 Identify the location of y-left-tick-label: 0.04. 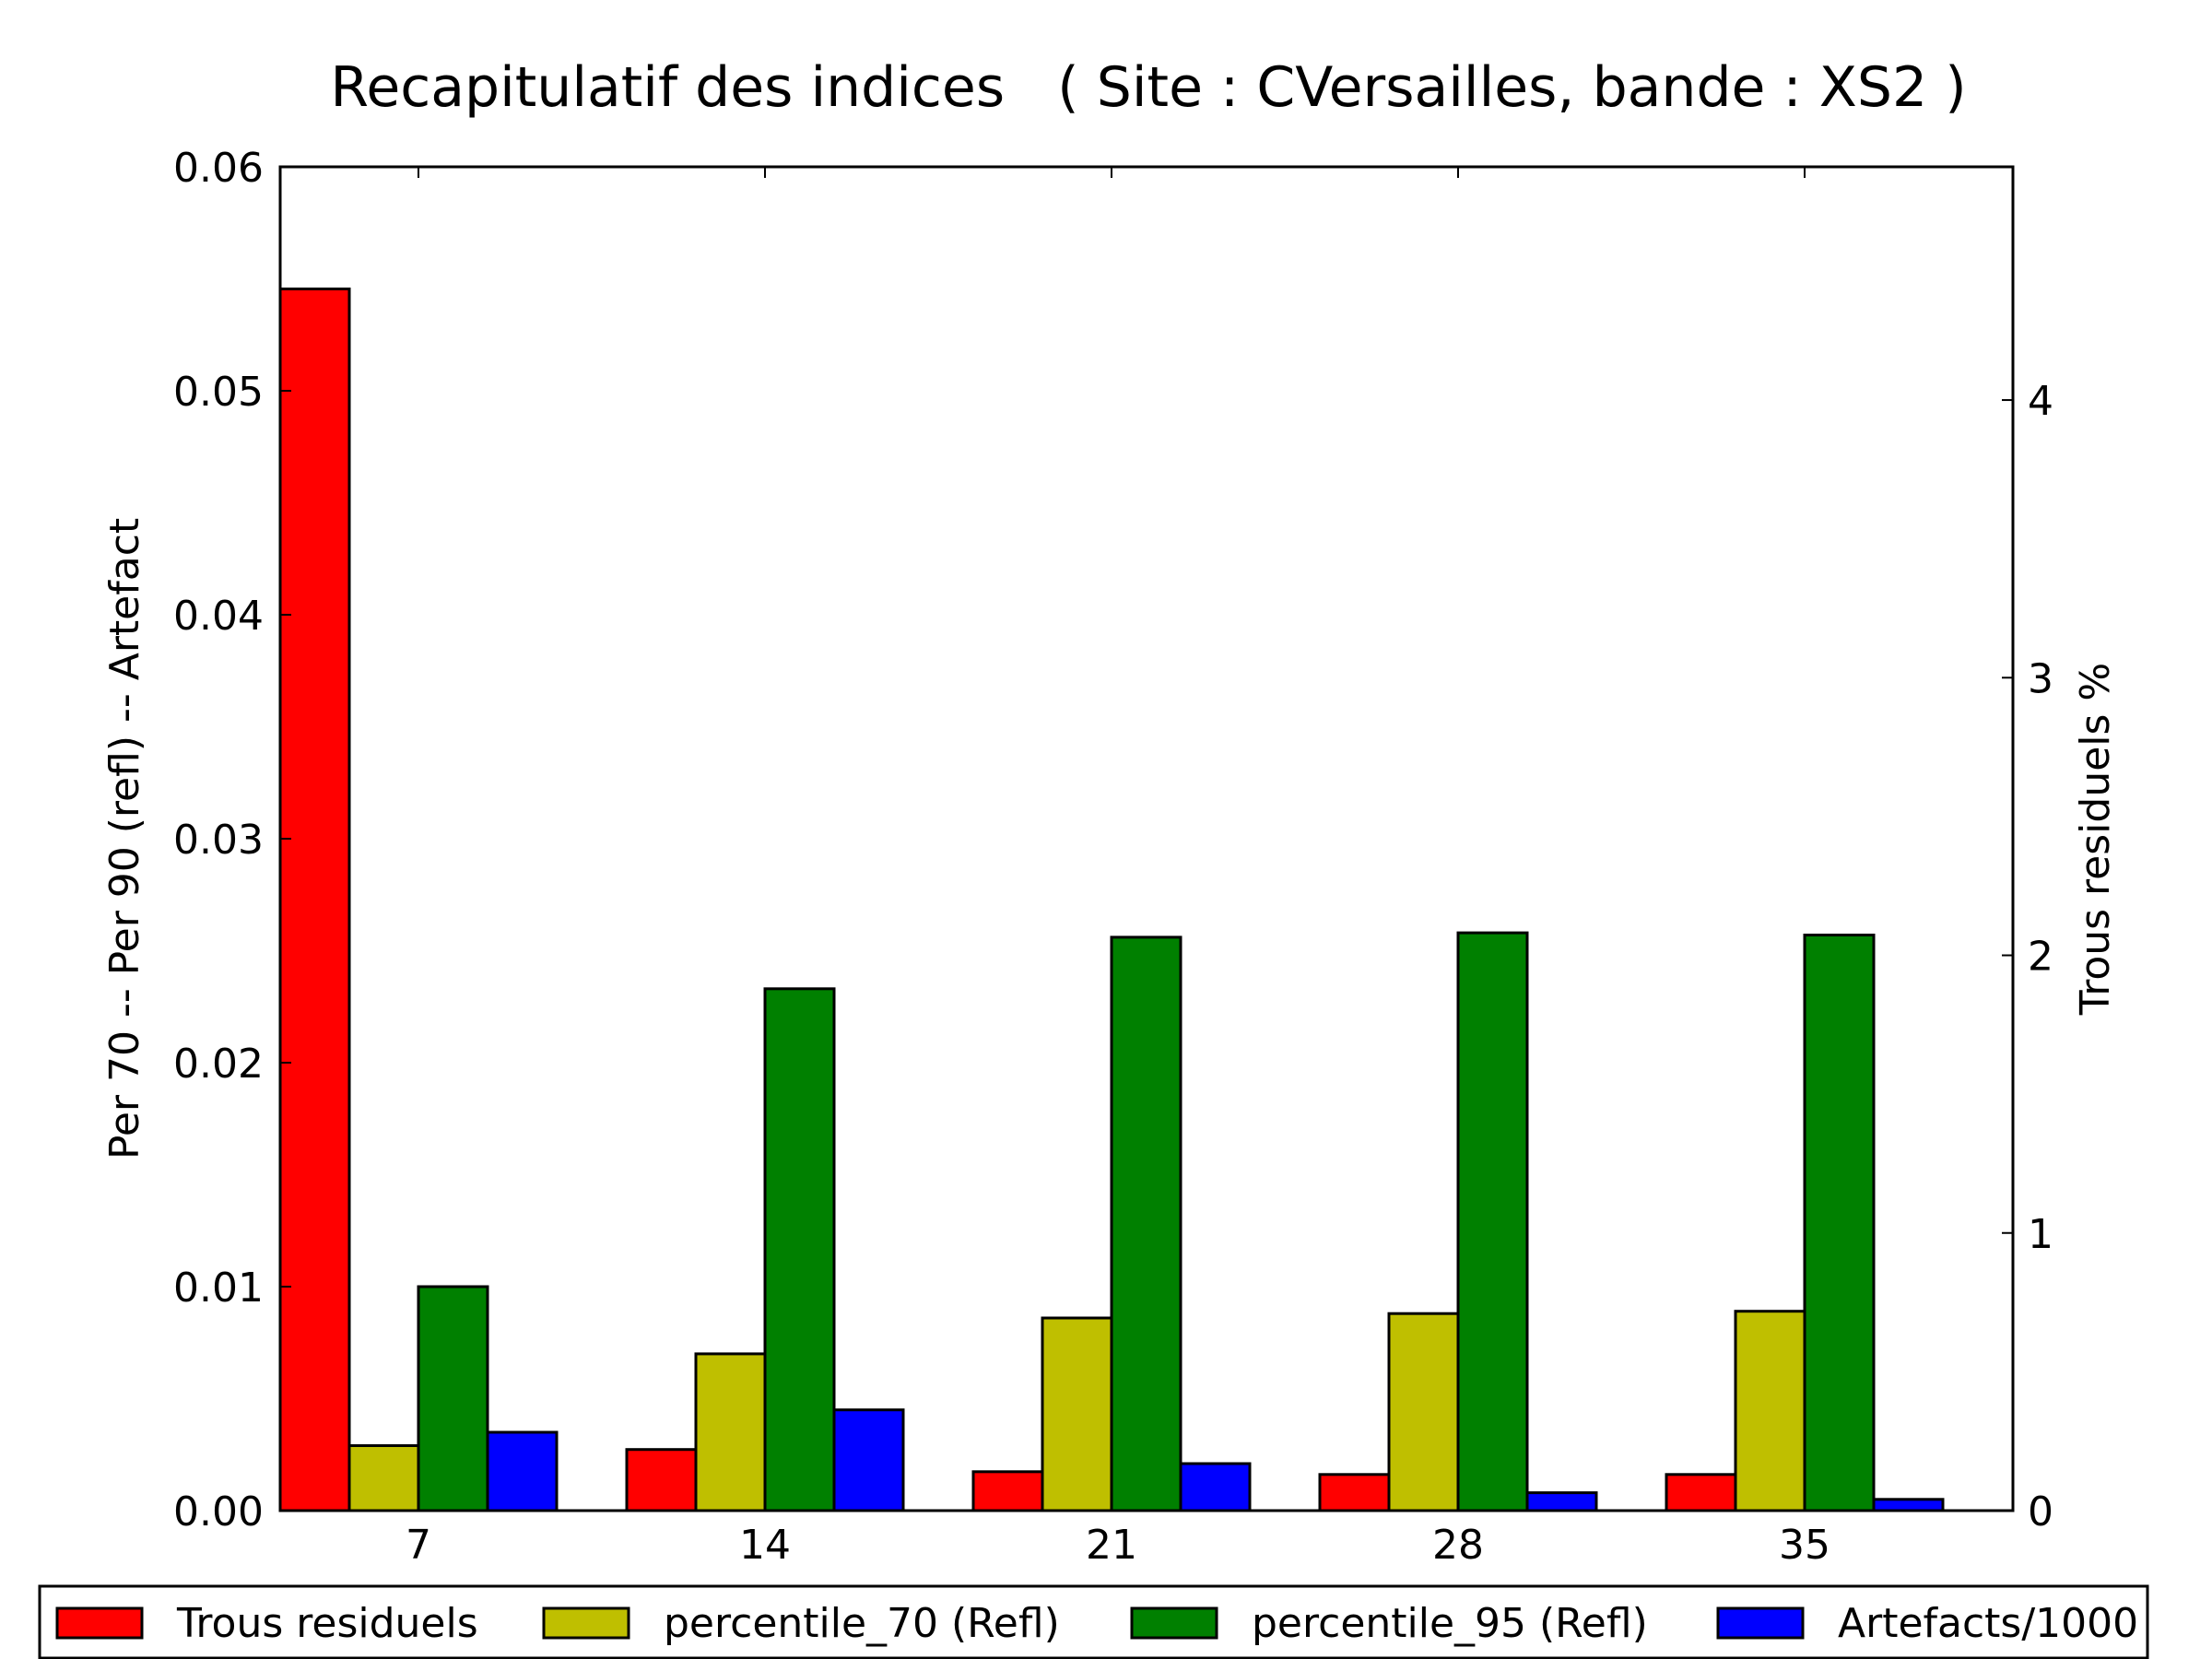
(218, 616).